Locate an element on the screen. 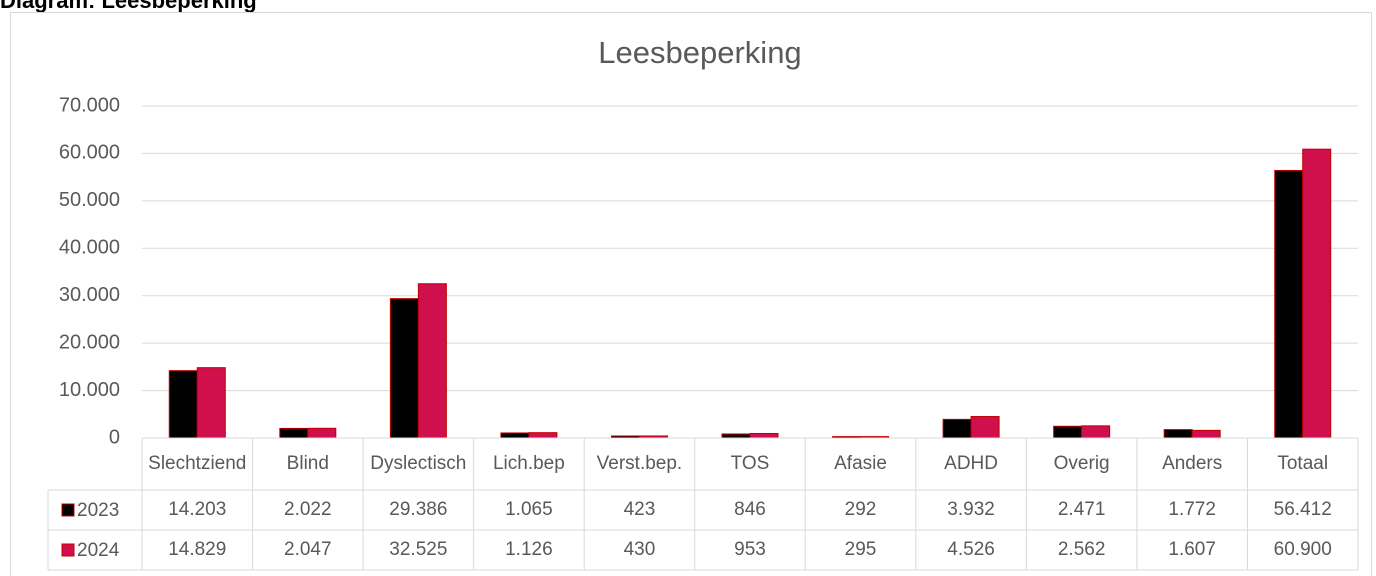 The image size is (1376, 576). table-value: 60.900 is located at coordinates (1302, 549).